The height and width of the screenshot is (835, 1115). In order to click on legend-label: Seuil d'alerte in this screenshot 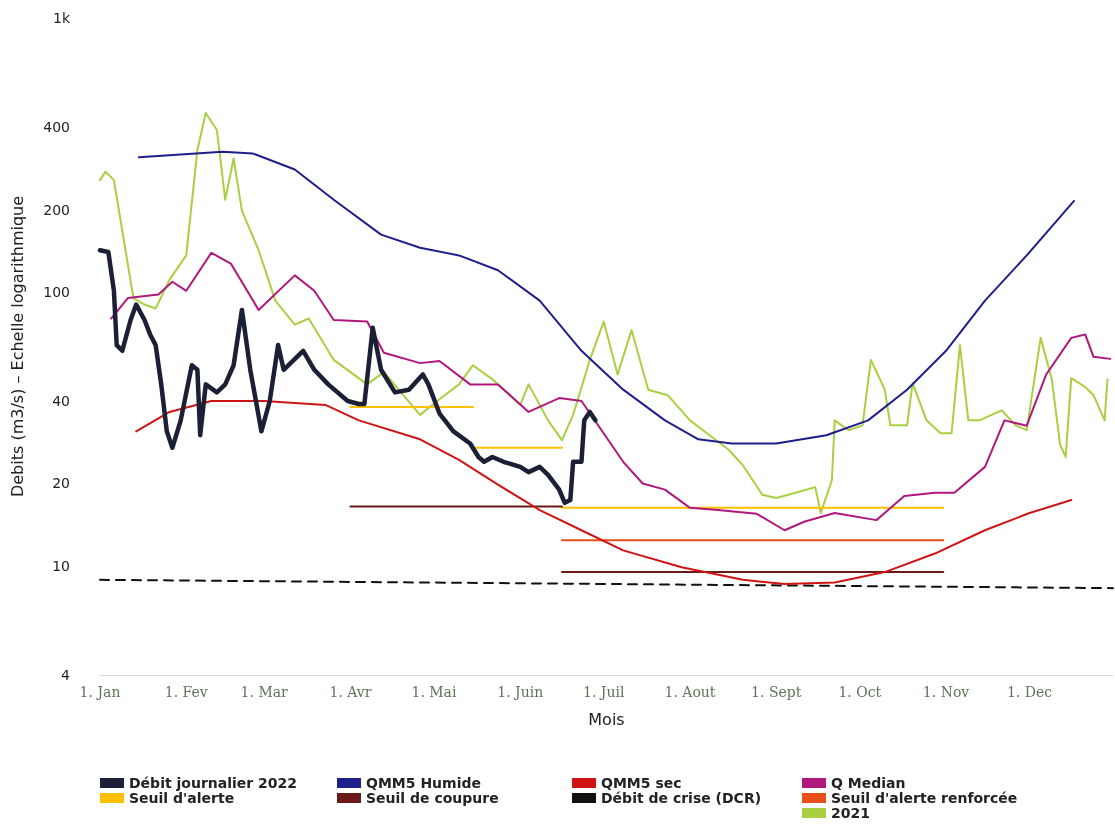, I will do `click(182, 798)`.